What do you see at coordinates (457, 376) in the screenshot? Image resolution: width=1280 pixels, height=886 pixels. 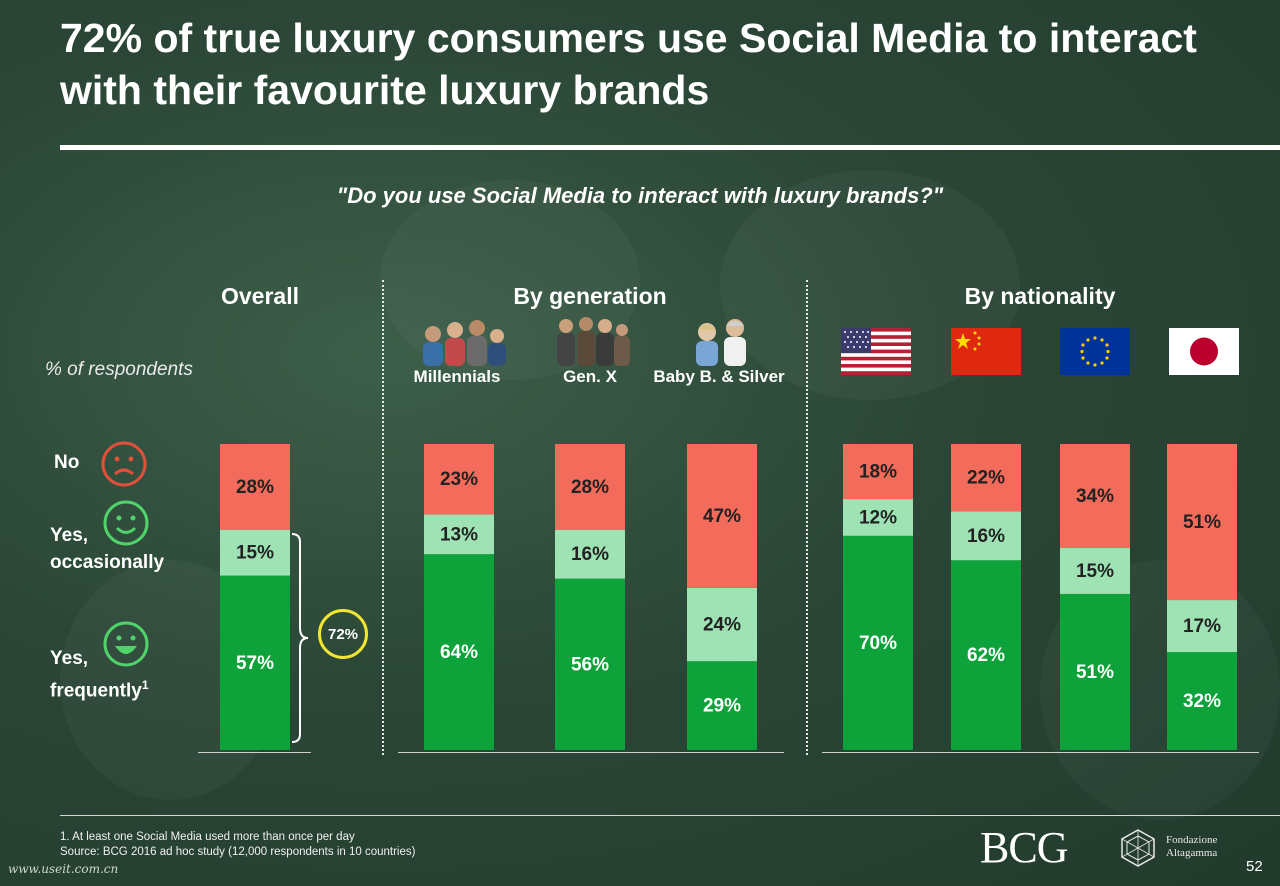 I see `generation-label-millennials: Millennials` at bounding box center [457, 376].